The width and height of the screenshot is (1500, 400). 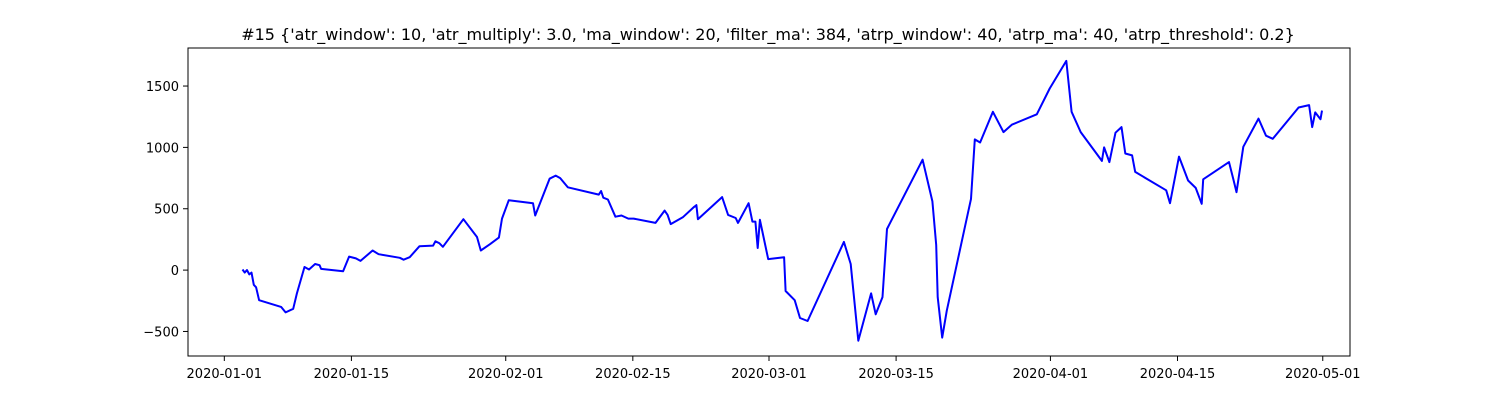 I want to click on x-tick-label: 2020-02-01, so click(x=506, y=374).